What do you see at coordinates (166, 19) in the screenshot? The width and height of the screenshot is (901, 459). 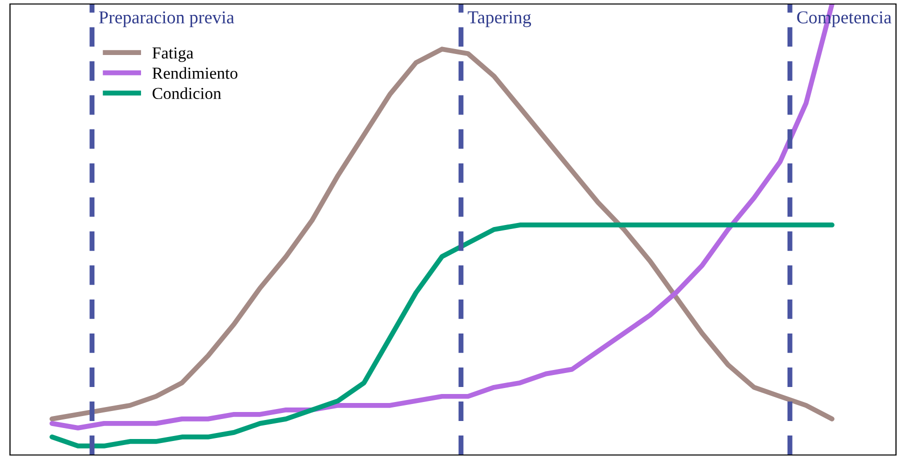 I see `annotation: Preparacion previa` at bounding box center [166, 19].